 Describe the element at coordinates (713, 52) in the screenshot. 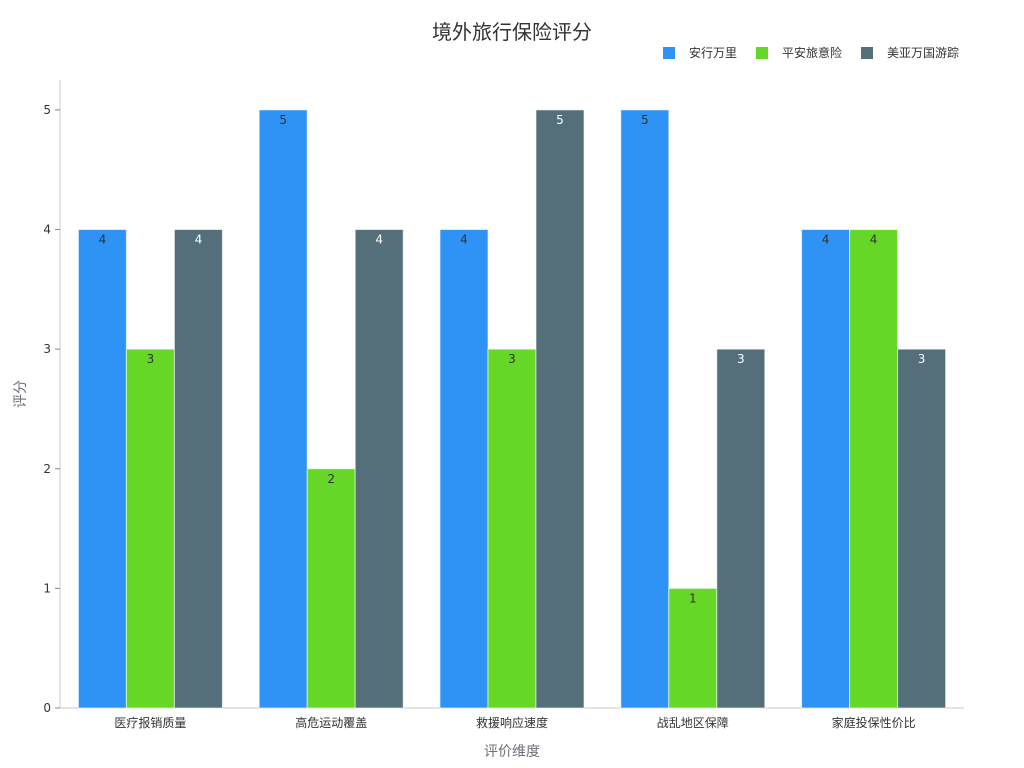

I see `legend-label: 安行万里` at that location.